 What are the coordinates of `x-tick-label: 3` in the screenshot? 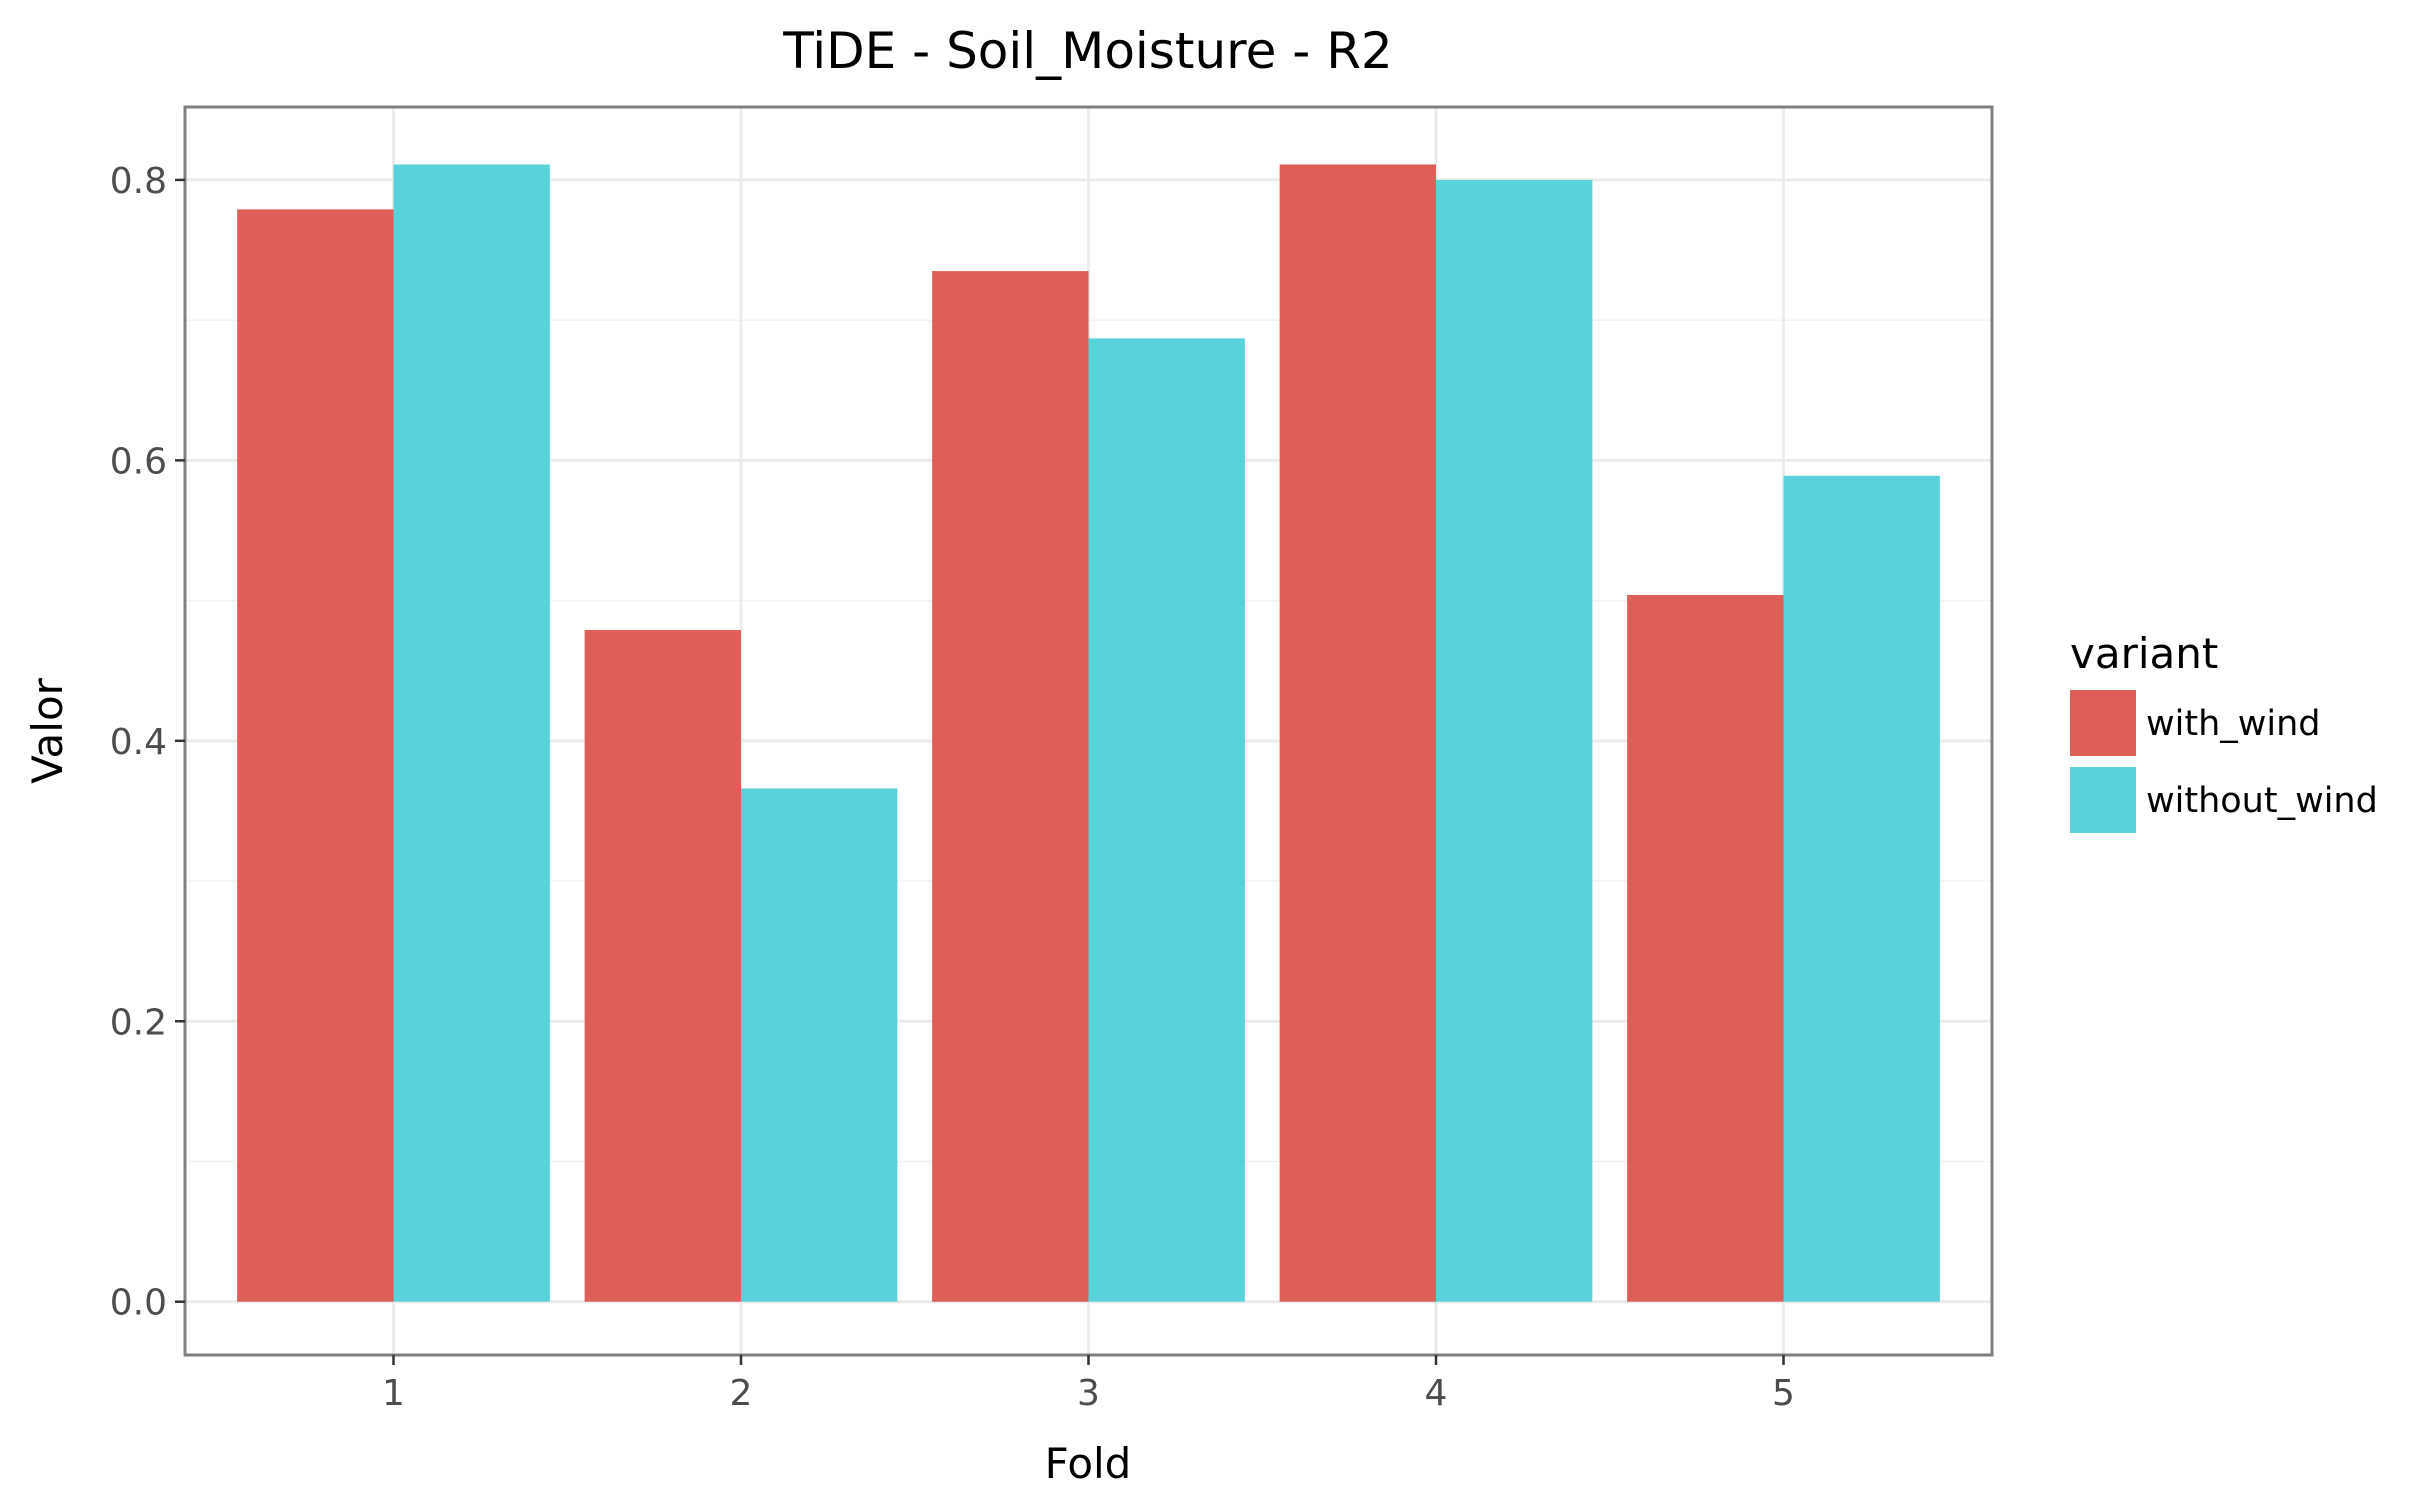 It's located at (1088, 1393).